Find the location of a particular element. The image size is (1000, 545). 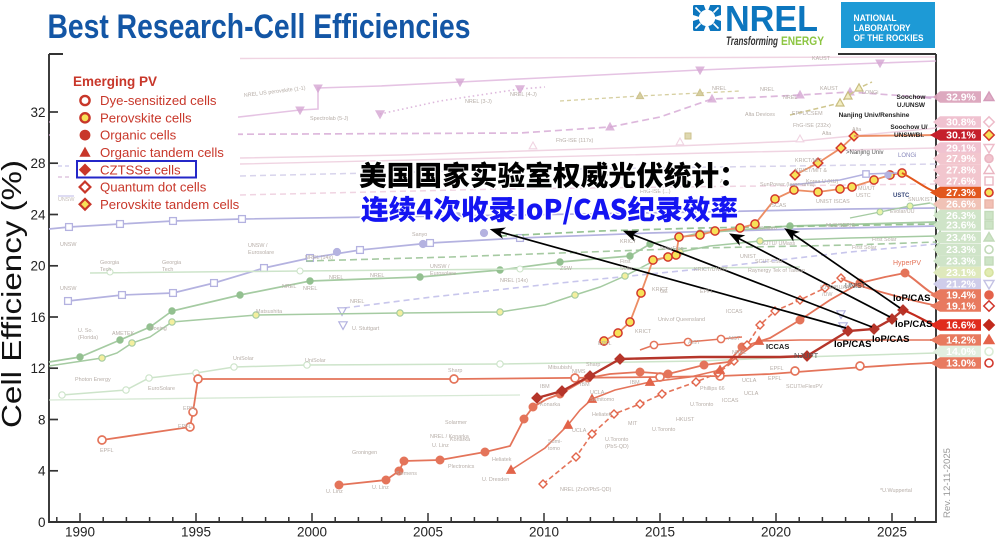

svg-text: 27.3% is located at coordinates (961, 193).